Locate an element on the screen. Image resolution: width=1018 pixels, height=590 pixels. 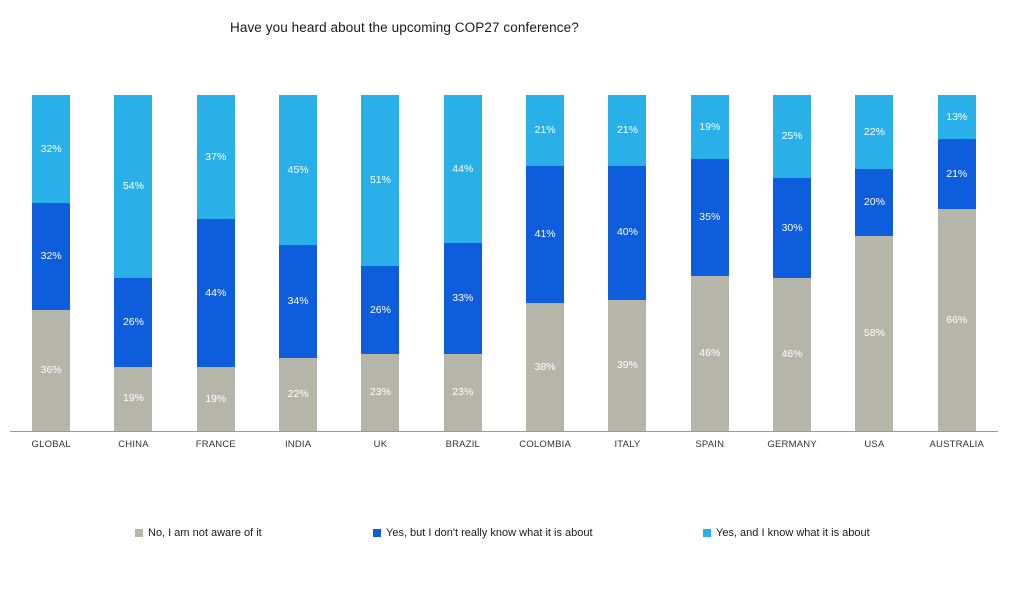
stacked-bar: 13% 21% 66% is located at coordinates (956, 263).